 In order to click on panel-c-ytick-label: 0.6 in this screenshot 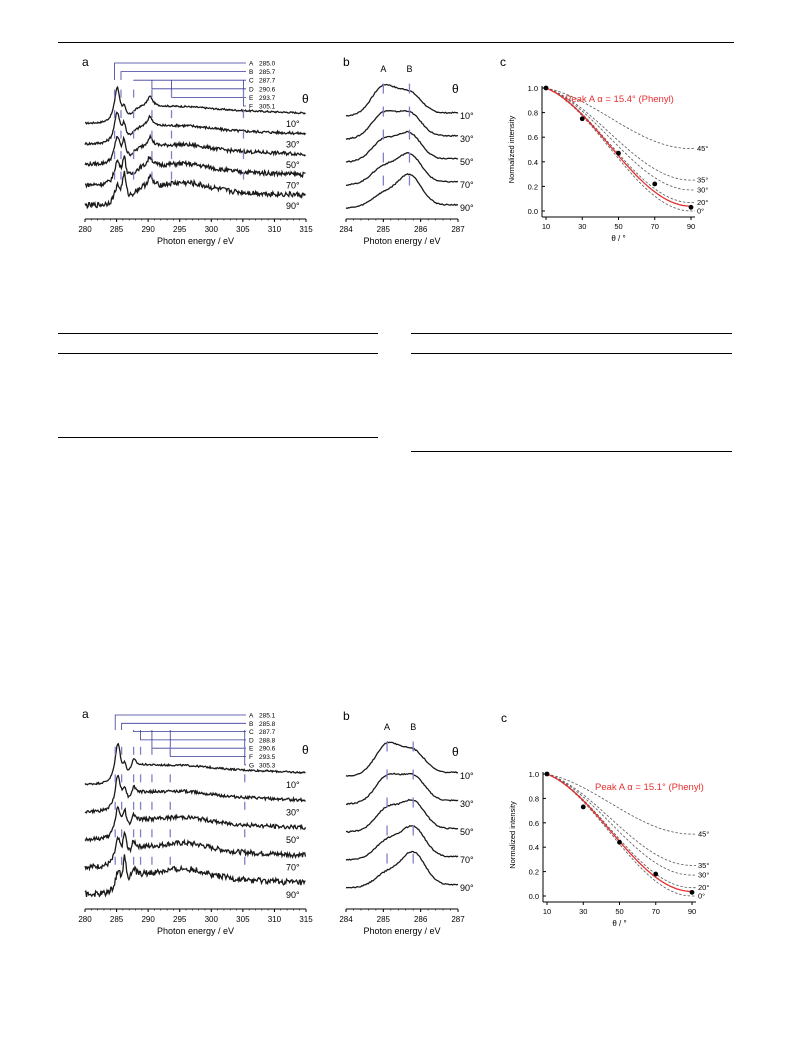, I will do `click(533, 137)`.